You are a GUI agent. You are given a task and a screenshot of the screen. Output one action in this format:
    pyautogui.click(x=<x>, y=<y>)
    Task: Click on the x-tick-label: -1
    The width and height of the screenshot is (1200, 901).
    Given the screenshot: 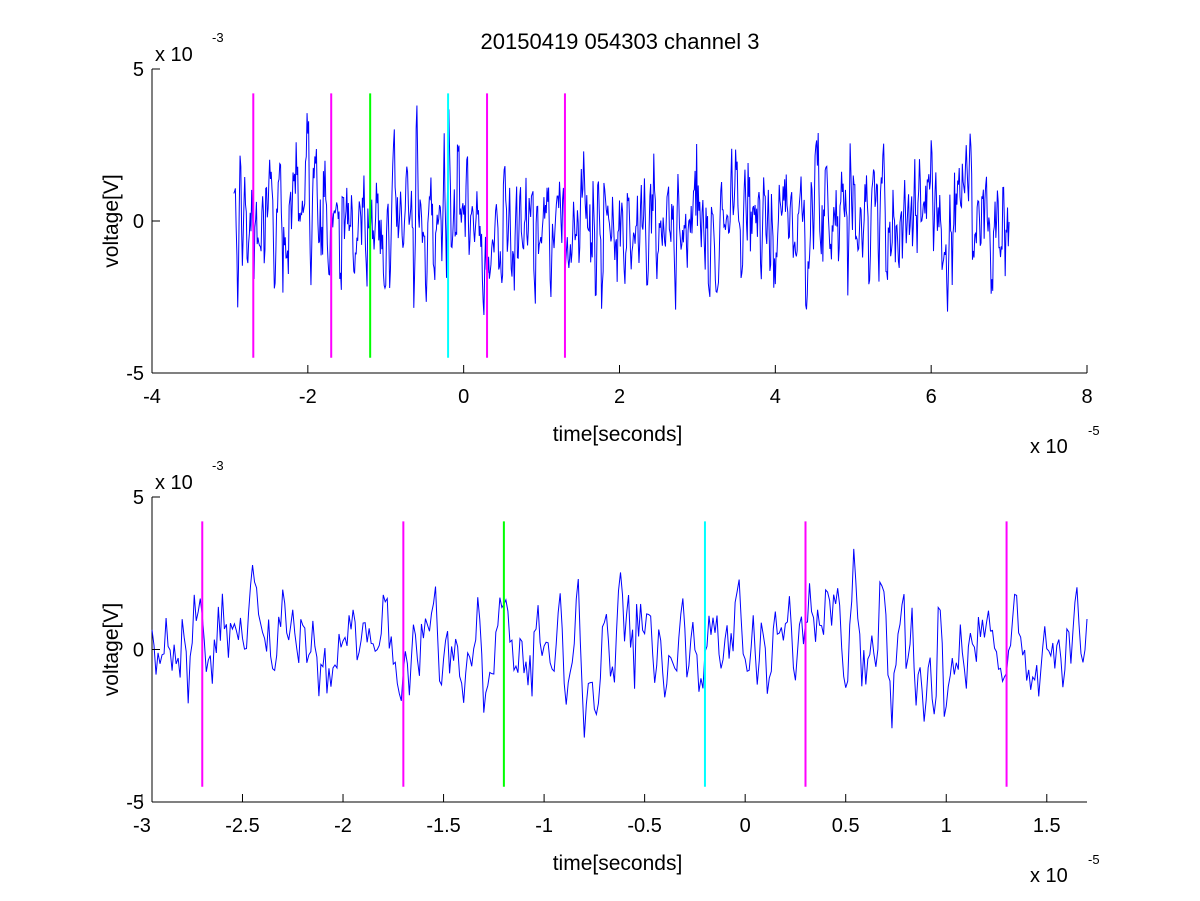 What is the action you would take?
    pyautogui.click(x=544, y=826)
    